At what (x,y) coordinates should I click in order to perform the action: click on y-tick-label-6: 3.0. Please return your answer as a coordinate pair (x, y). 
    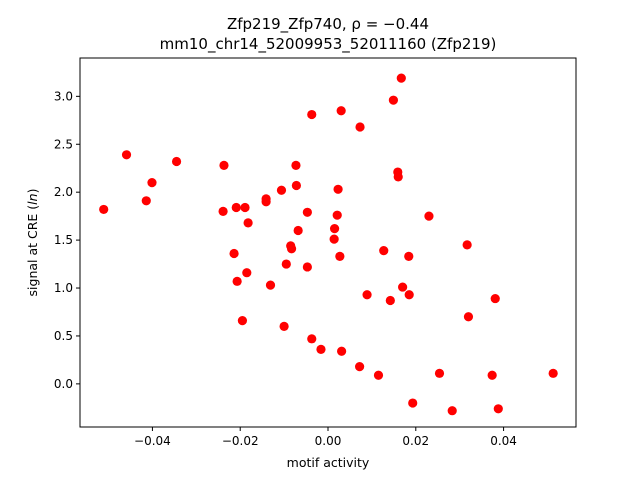
    Looking at the image, I should click on (63, 96).